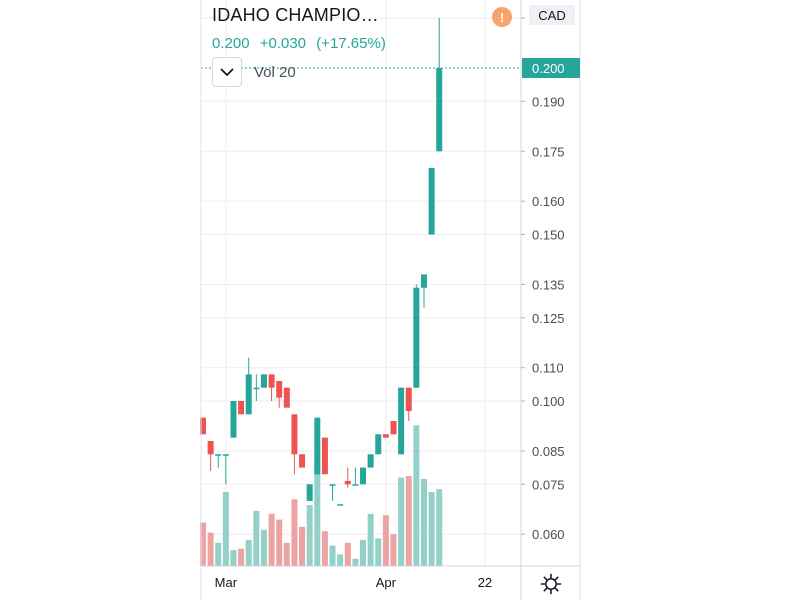  I want to click on chevron-down-icon, so click(227, 71).